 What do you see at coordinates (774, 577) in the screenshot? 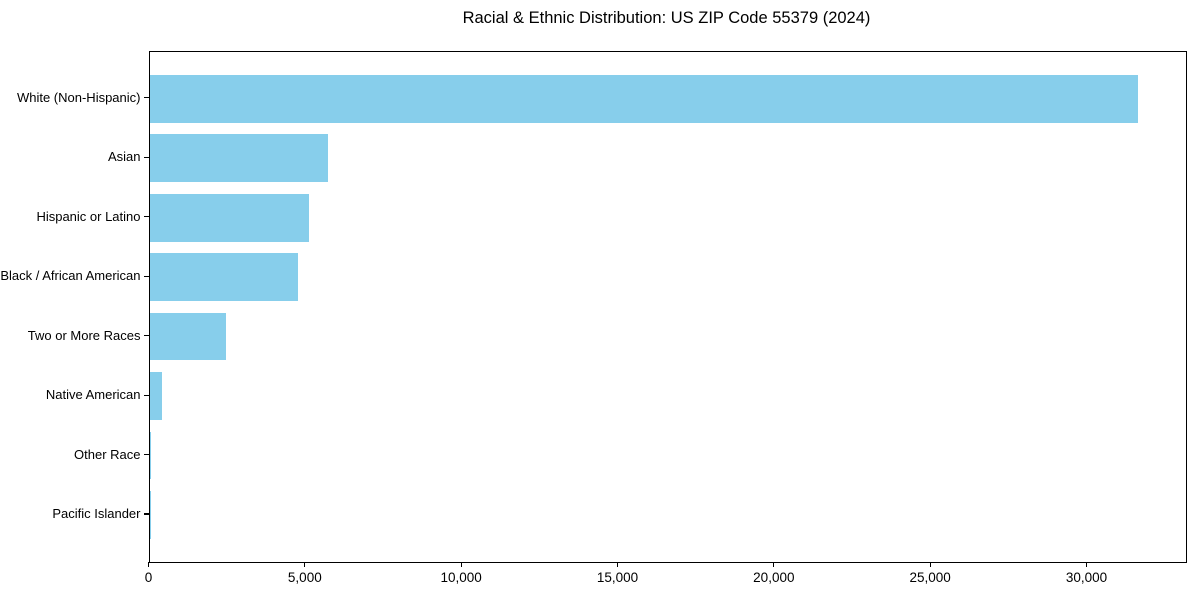
I see `x-axis-tick-label: 20,000` at bounding box center [774, 577].